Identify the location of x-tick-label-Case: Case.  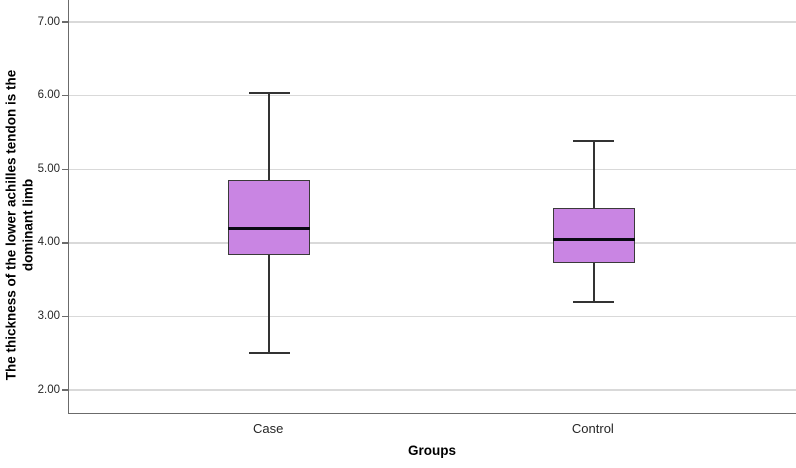
(268, 428).